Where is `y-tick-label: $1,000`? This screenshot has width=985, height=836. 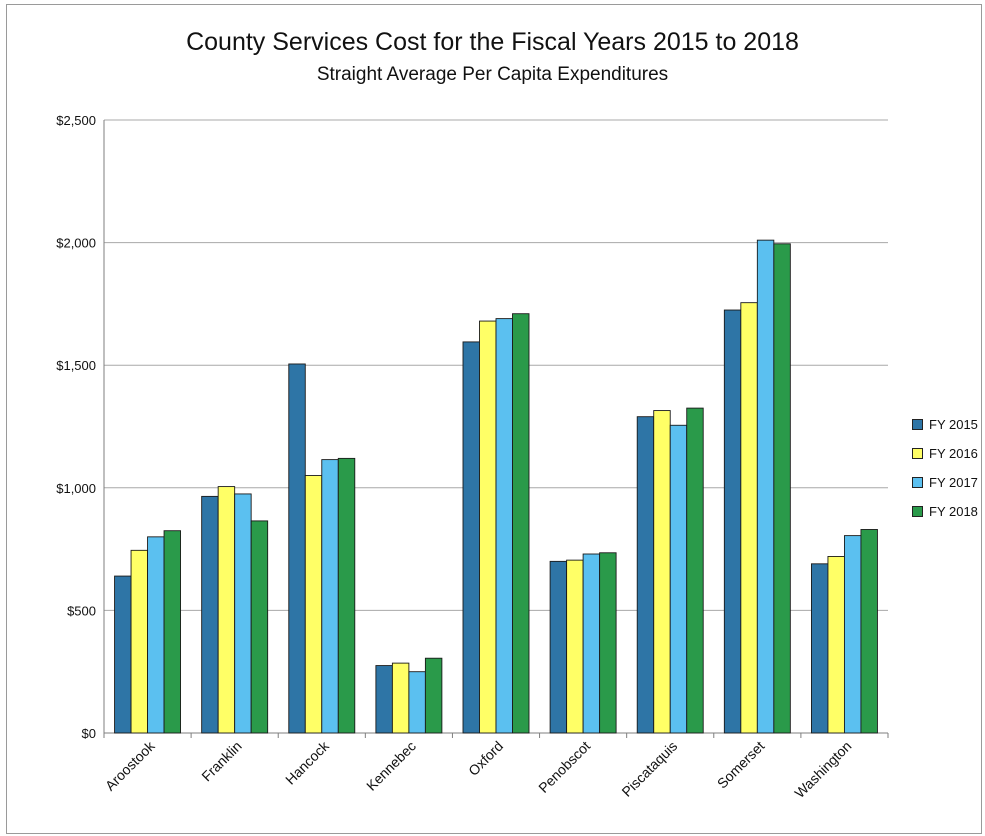 y-tick-label: $1,000 is located at coordinates (76, 488).